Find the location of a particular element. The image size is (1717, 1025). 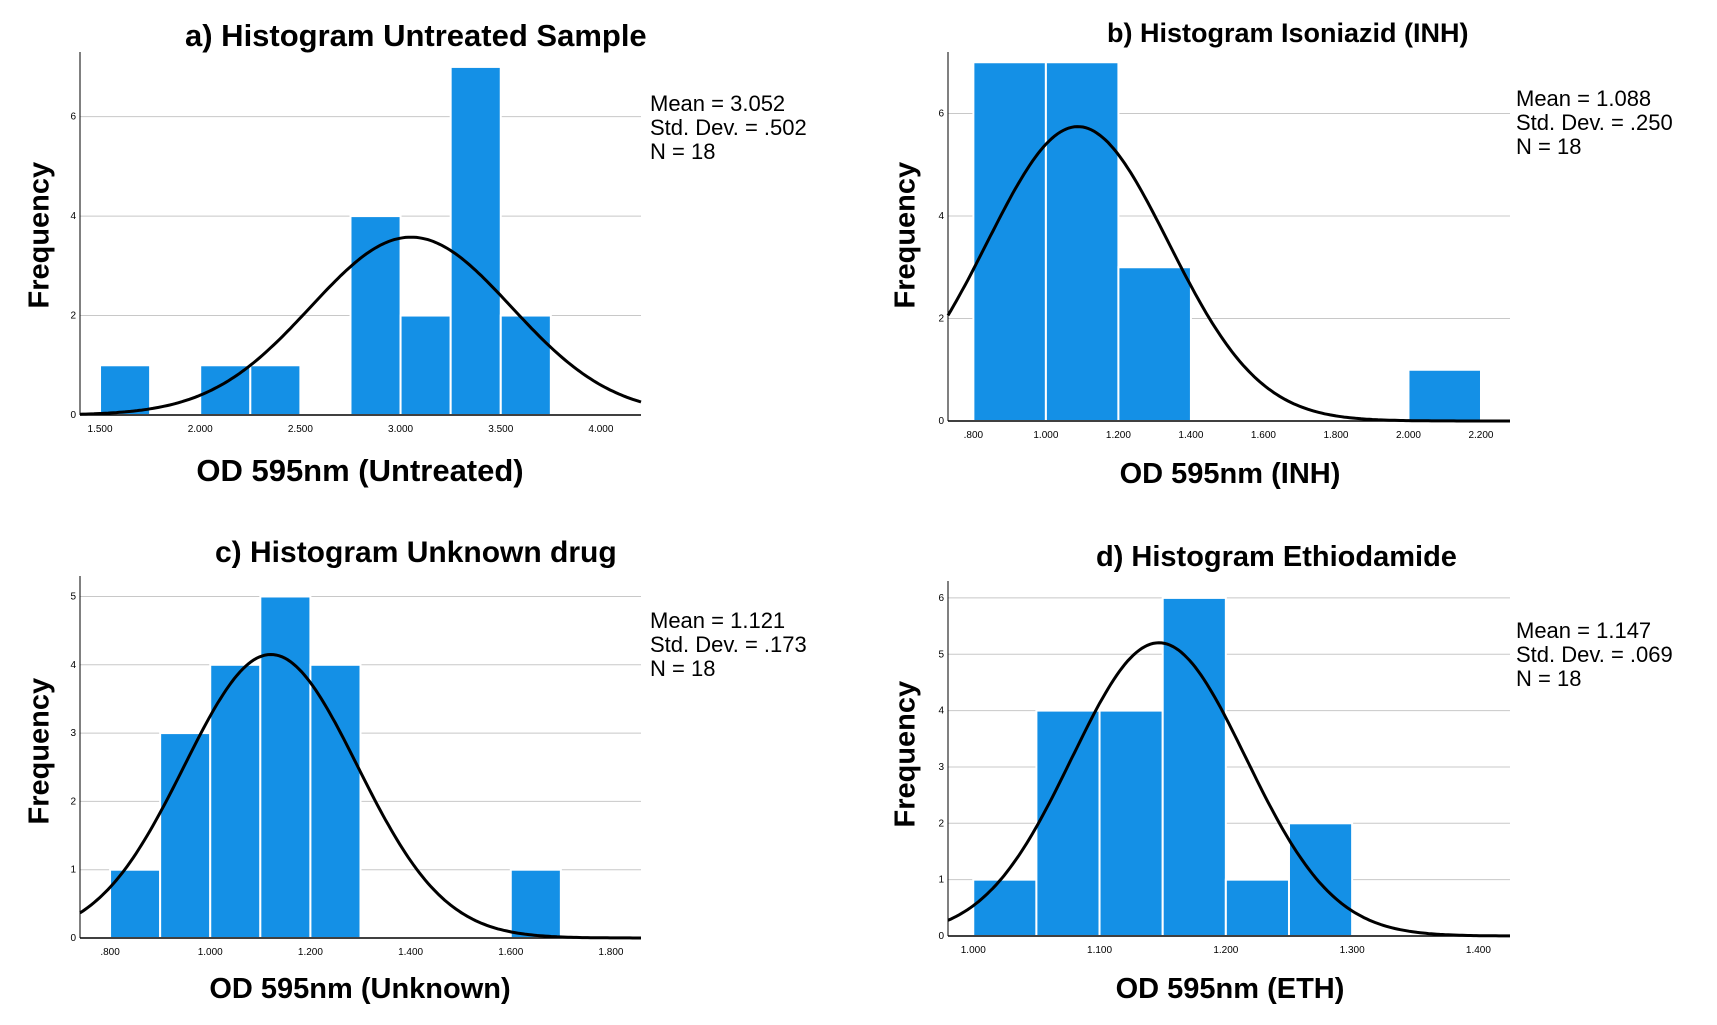

sd-label: Std. Dev. = .069 is located at coordinates (1594, 654).